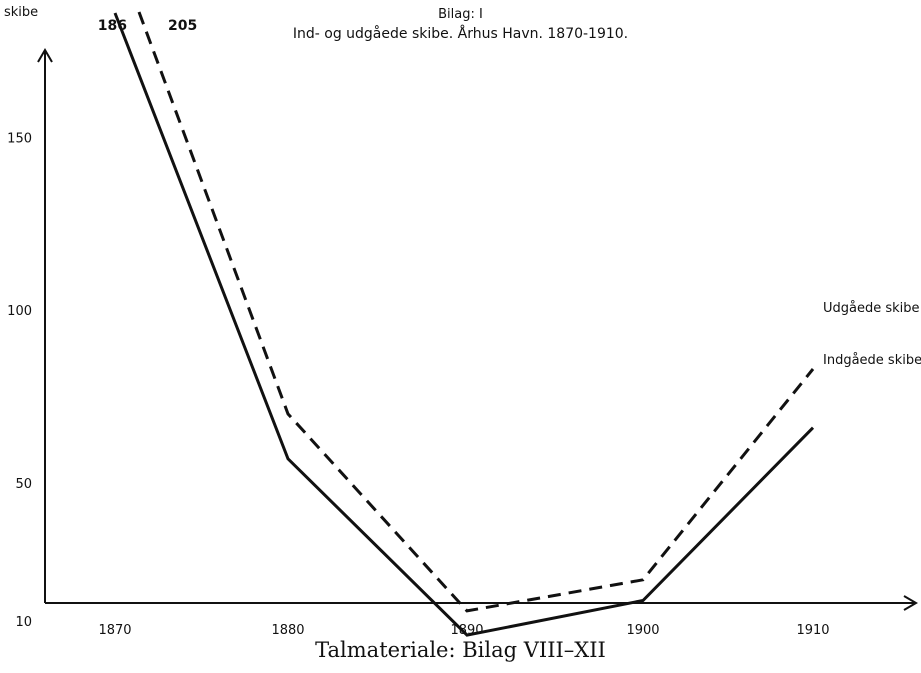 The height and width of the screenshot is (673, 921). What do you see at coordinates (112, 26) in the screenshot?
I see `series-start-label: 186` at bounding box center [112, 26].